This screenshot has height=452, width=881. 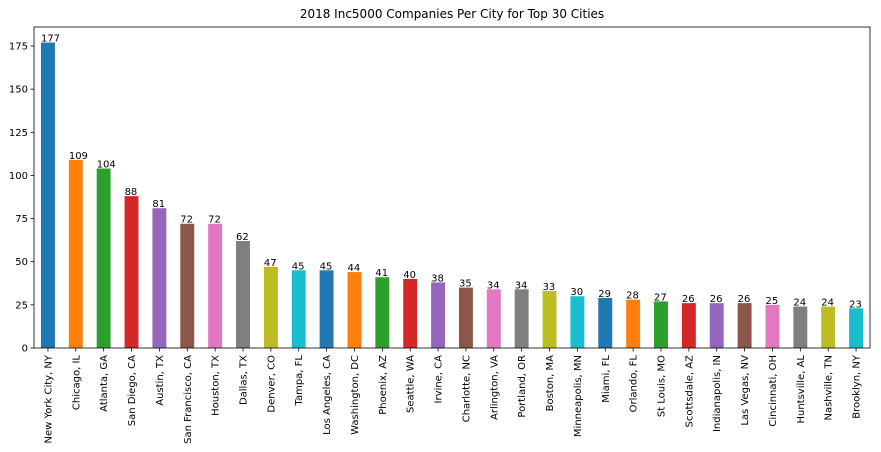 What do you see at coordinates (409, 275) in the screenshot?
I see `bar-value-label: 40` at bounding box center [409, 275].